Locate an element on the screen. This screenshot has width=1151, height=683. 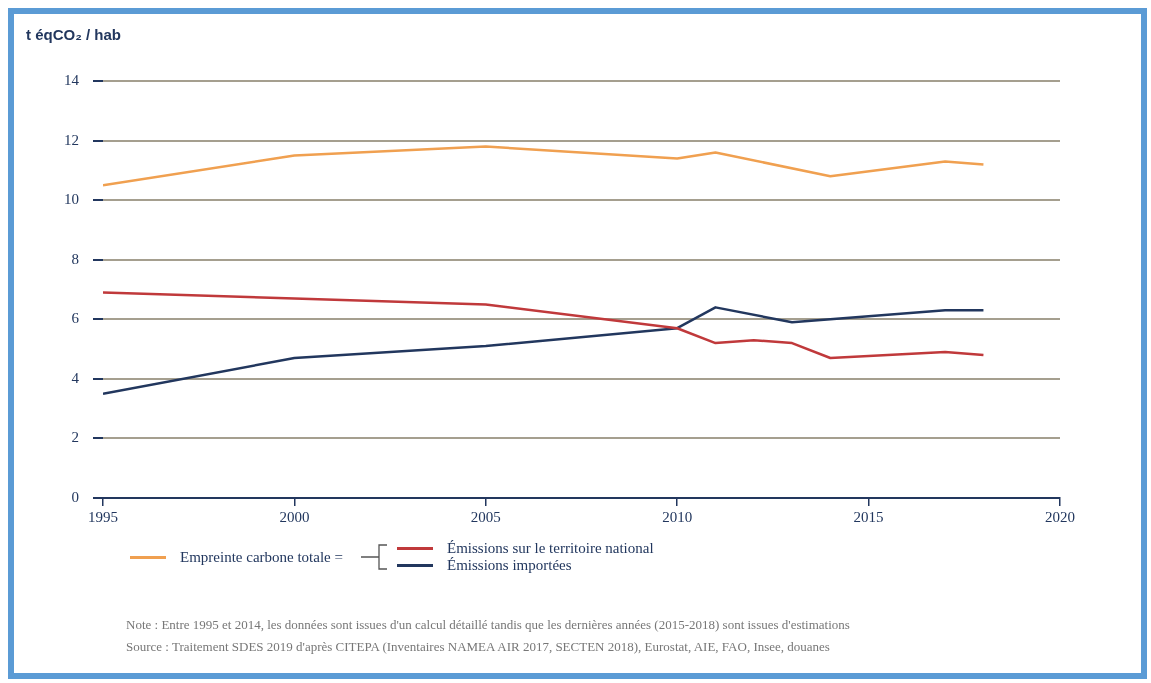
source-note: Source : Traitement SDES 2019 d'après CITEPA (Inventaires NAMEA AIR 2017, SECTEN 2018), Eurostat, AIE, FAO, Insee, douanes is located at coordinates (478, 647).